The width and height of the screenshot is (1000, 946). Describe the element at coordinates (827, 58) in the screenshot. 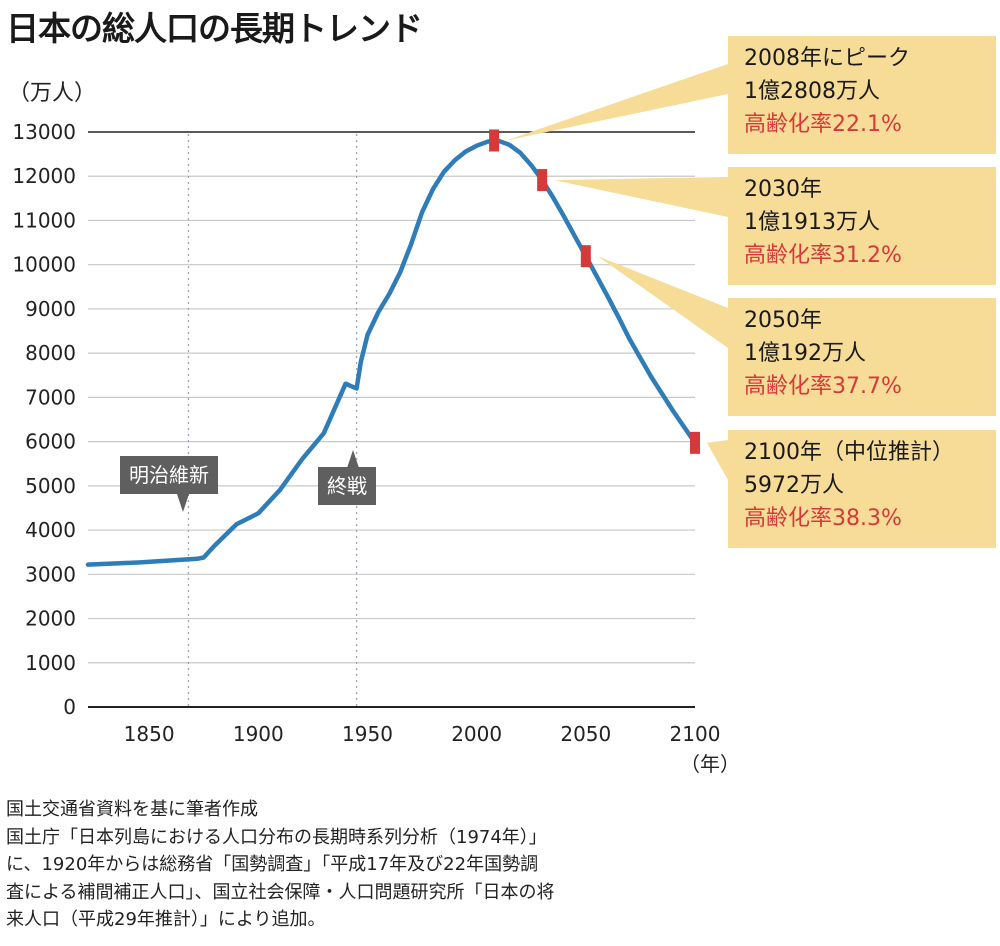

I see `callout-year: 2008年にピーク` at that location.